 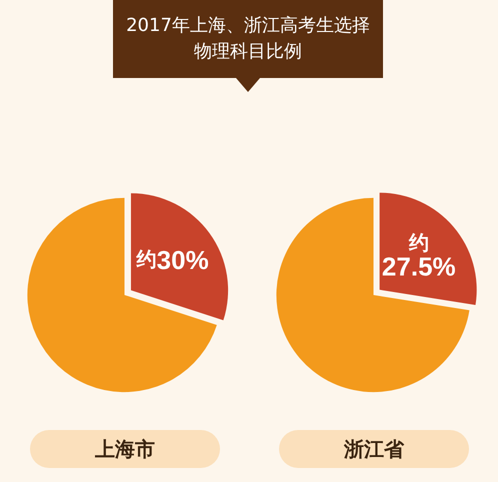 I want to click on data-label: 约30%, so click(x=172, y=259).